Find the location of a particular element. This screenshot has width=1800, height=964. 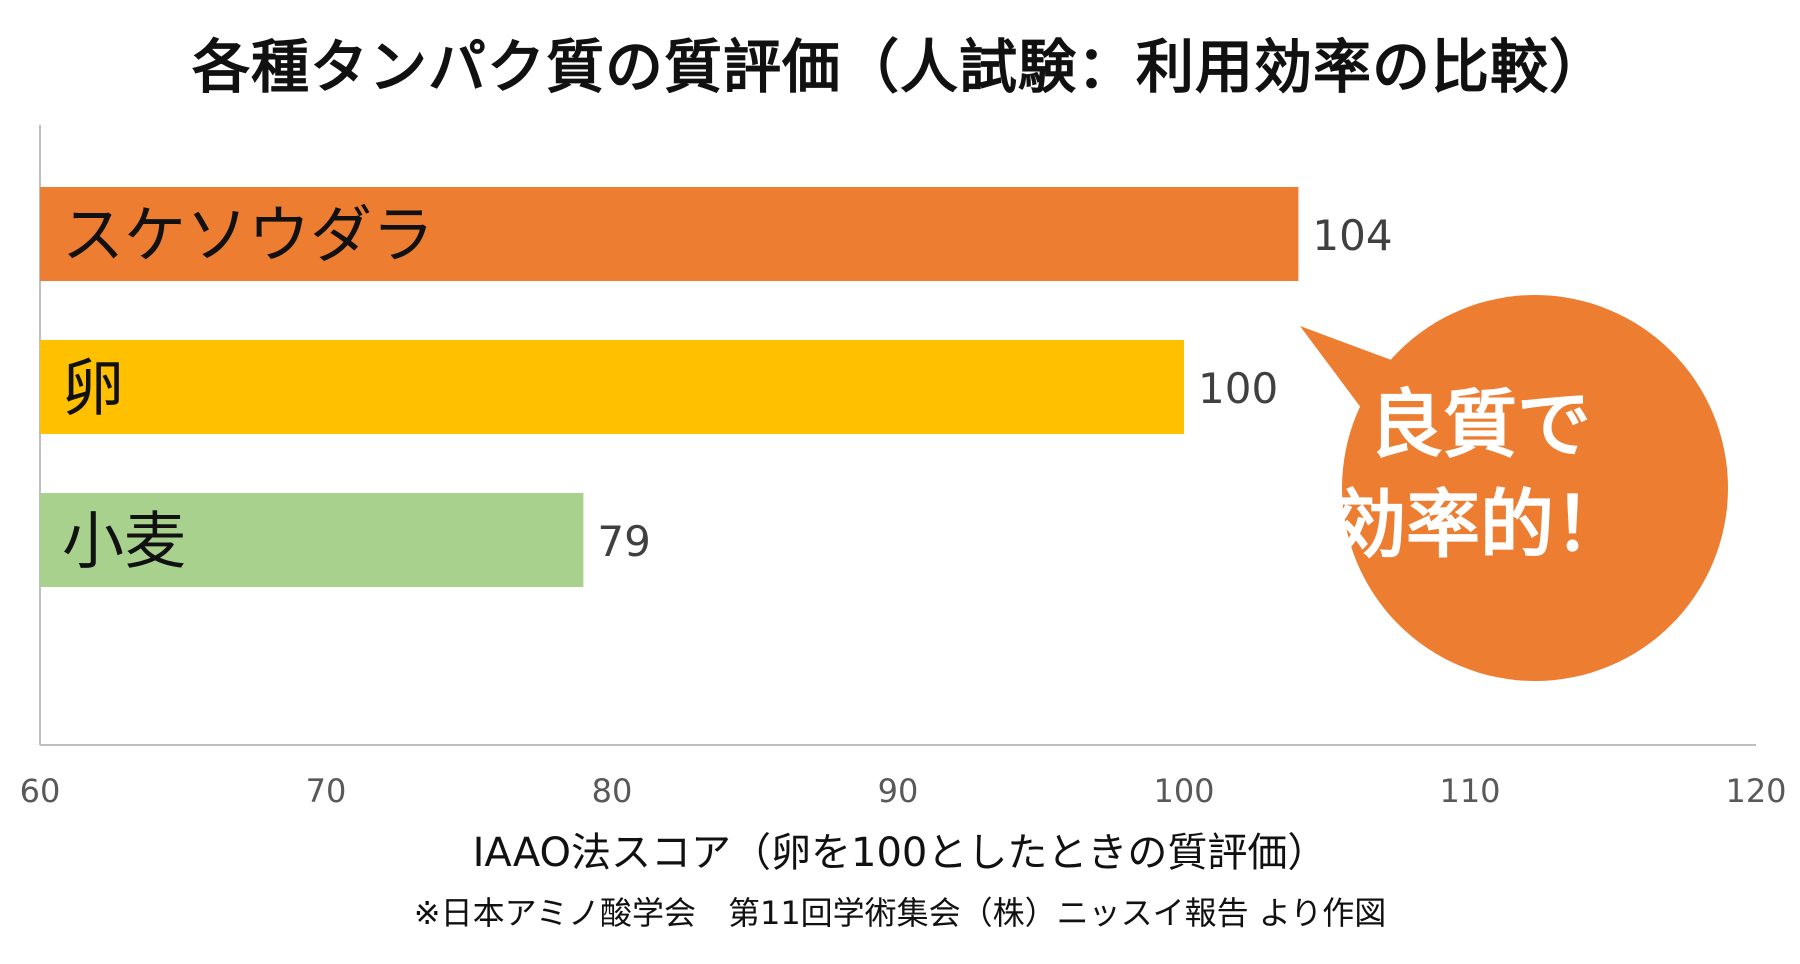

x-axis-label: IAAO法スコア（卵を100としたときの質評価） is located at coordinates (900, 853).